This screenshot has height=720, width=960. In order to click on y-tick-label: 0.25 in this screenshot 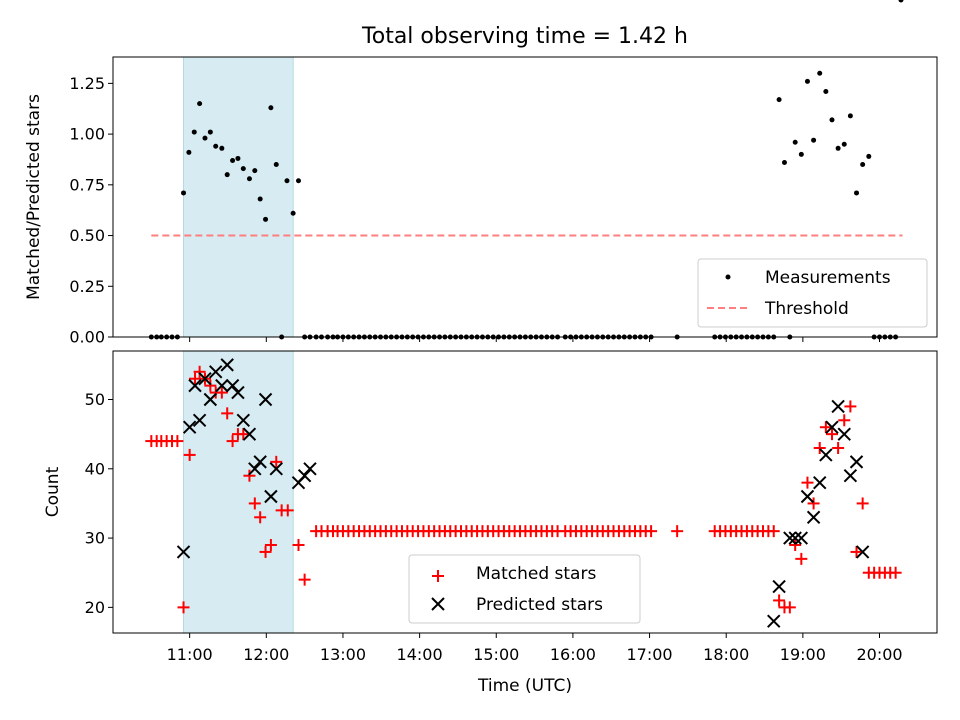, I will do `click(87, 286)`.